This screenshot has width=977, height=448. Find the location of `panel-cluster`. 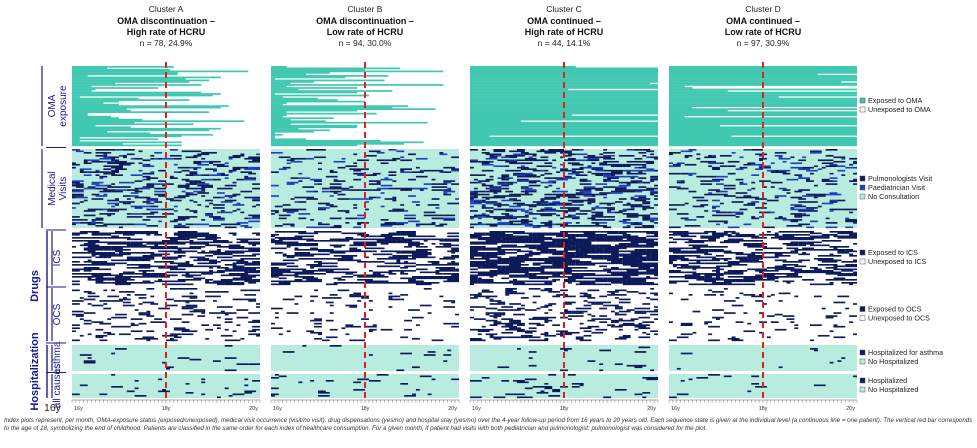

panel-cluster is located at coordinates (564, 231).